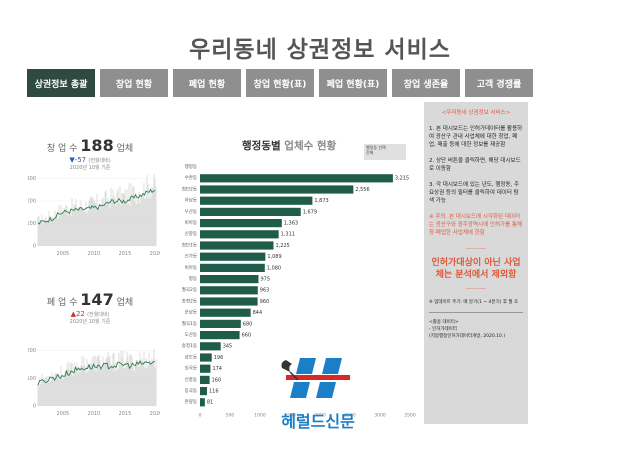 The width and height of the screenshot is (640, 451). What do you see at coordinates (210, 403) in the screenshot?
I see `bar-value-label: 81` at bounding box center [210, 403].